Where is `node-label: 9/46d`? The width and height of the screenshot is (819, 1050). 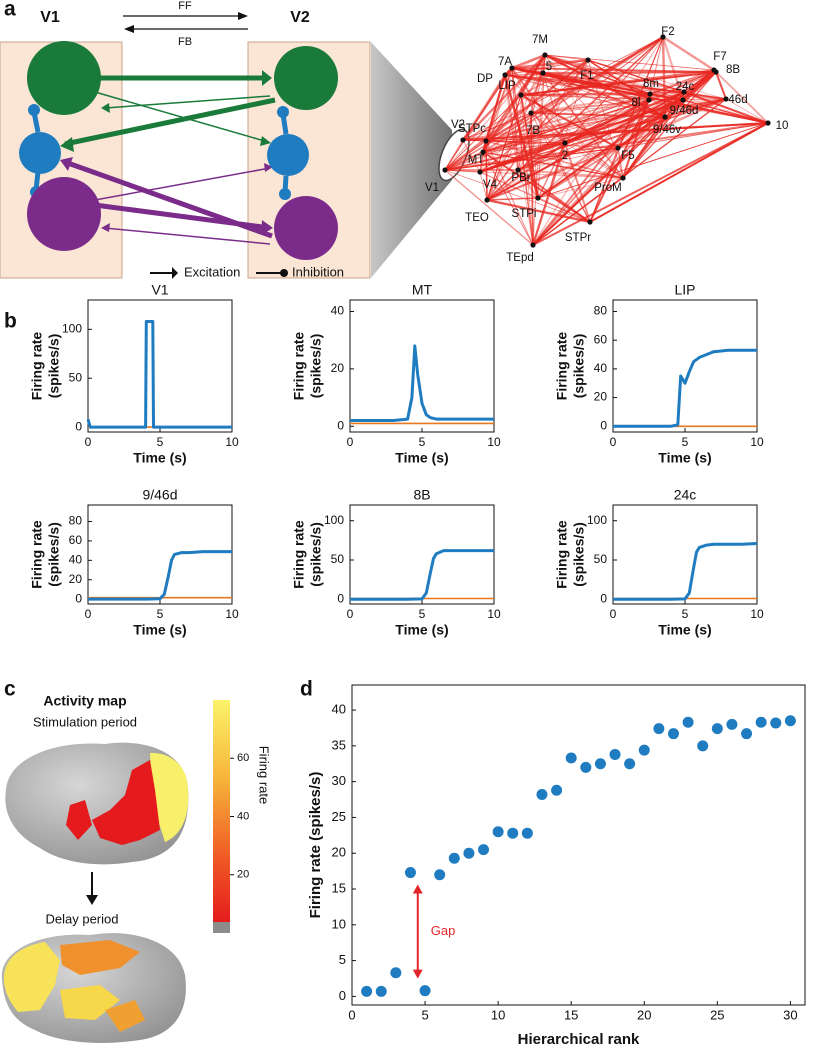 node-label: 9/46d is located at coordinates (684, 111).